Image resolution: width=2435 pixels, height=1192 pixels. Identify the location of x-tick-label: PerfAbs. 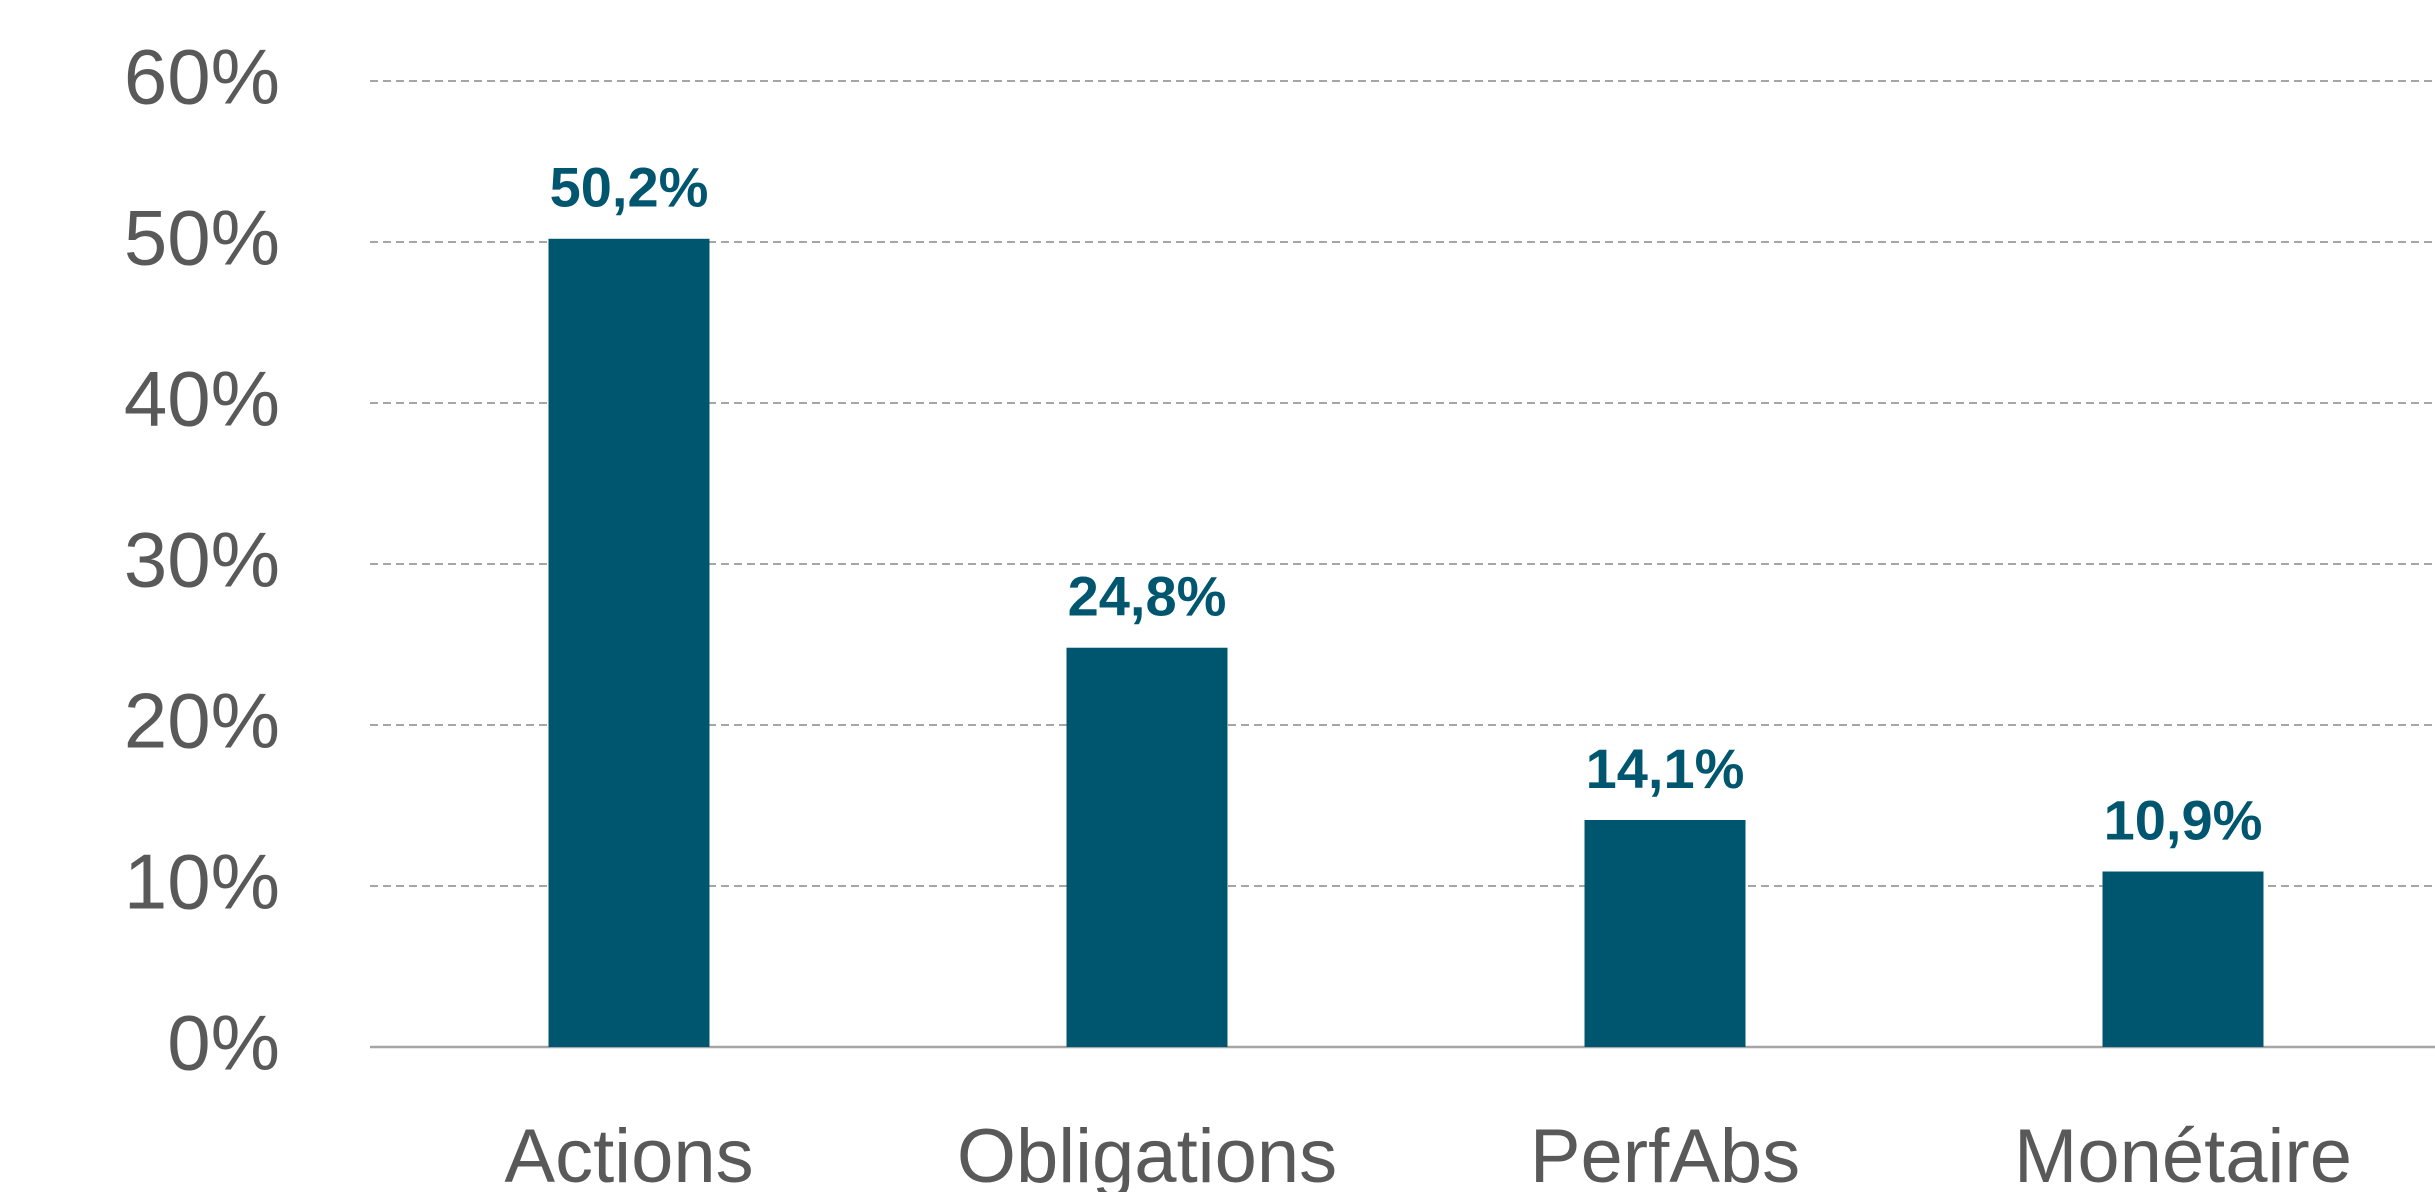
(1665, 1153).